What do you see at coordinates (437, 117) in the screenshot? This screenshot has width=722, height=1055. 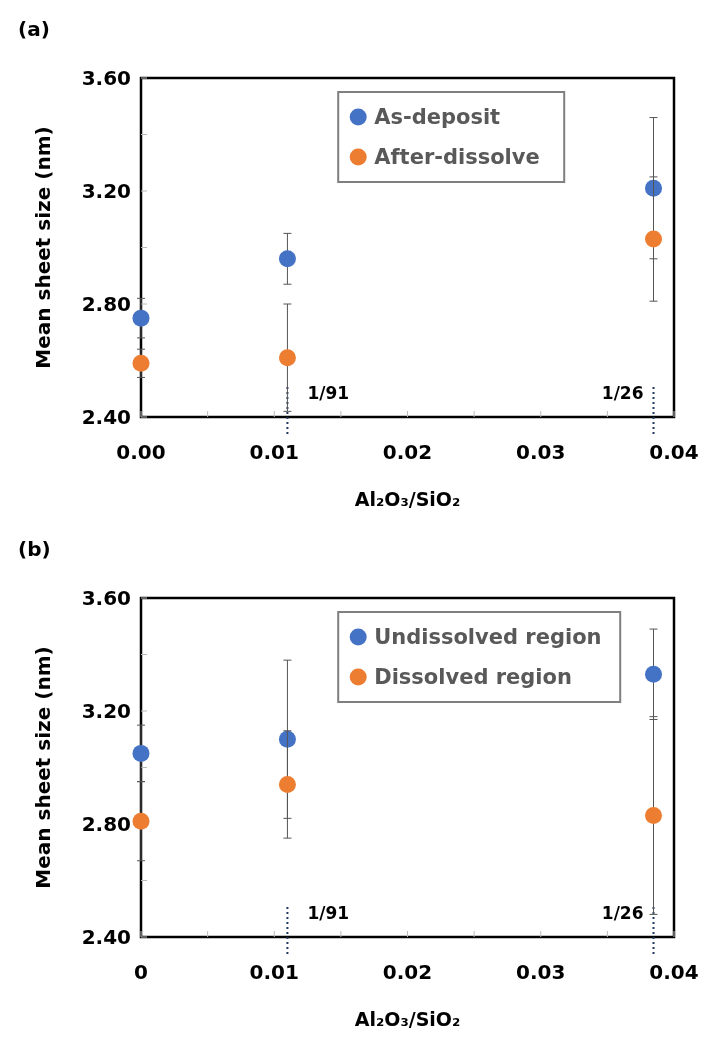 I see `legend-label: As-deposit` at bounding box center [437, 117].